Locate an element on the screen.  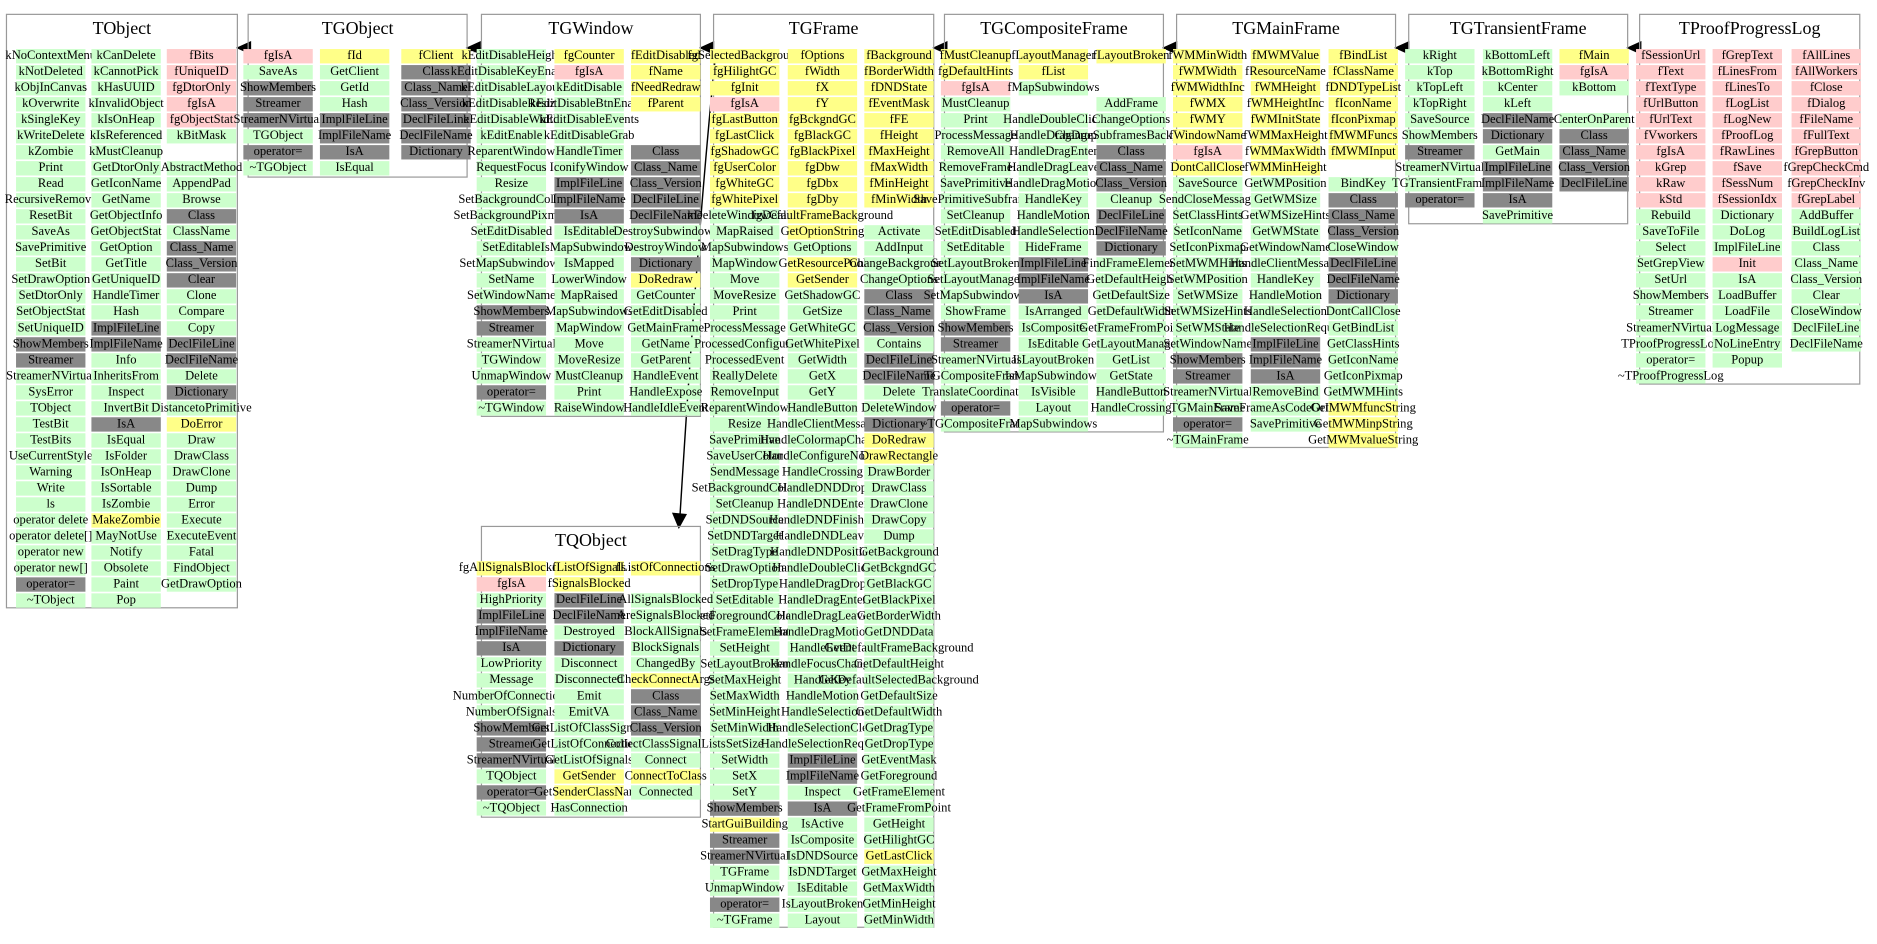
member-label: SetEditable is located at coordinates (745, 599).